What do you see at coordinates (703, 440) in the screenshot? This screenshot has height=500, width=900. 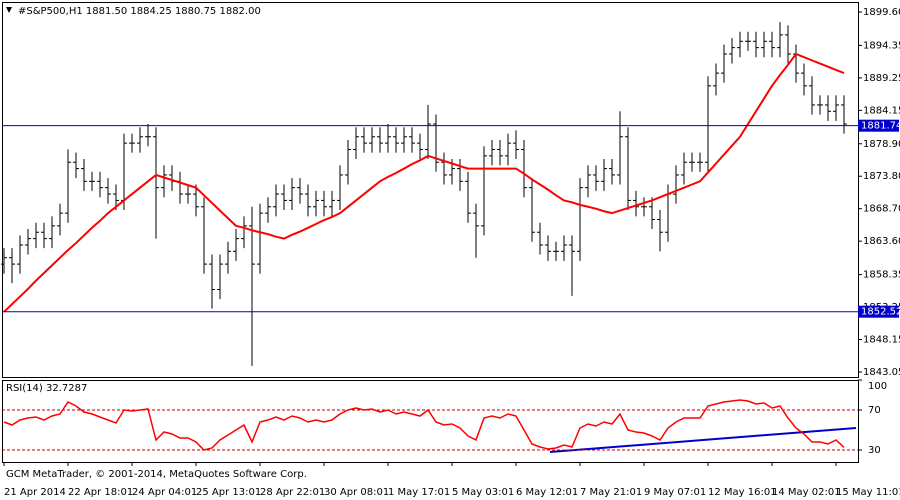 I see `rsi-trendline` at bounding box center [703, 440].